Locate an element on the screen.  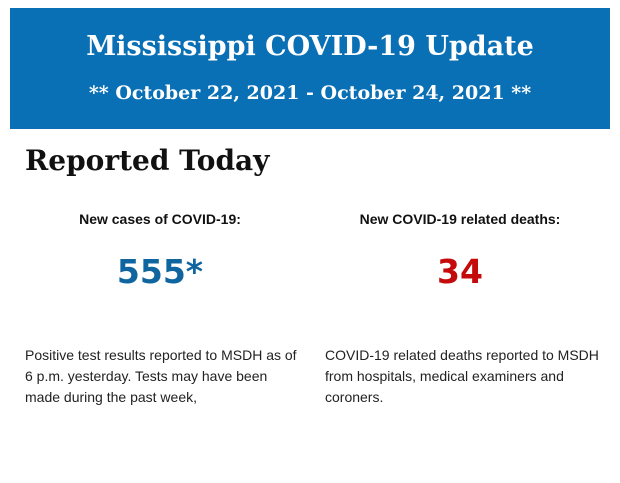
new-deaths-value: 34 is located at coordinates (460, 271).